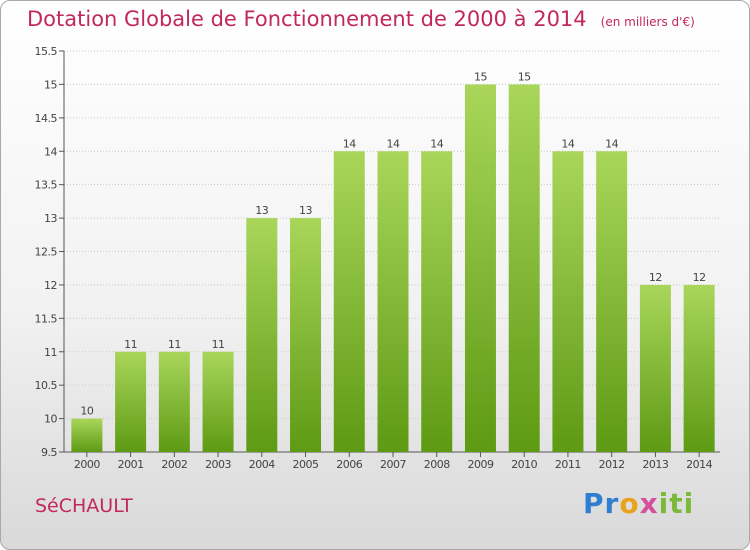  I want to click on x-tick-label: 2006, so click(349, 464).